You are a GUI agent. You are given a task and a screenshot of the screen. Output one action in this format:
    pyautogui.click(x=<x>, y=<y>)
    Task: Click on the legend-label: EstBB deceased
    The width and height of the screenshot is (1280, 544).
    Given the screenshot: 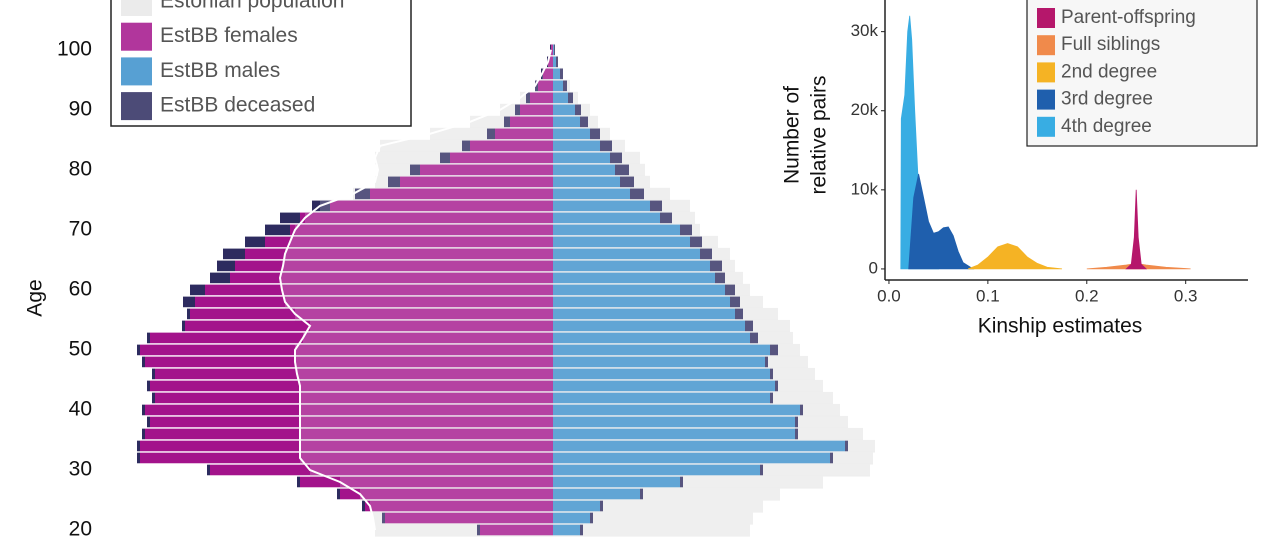 What is the action you would take?
    pyautogui.click(x=237, y=105)
    